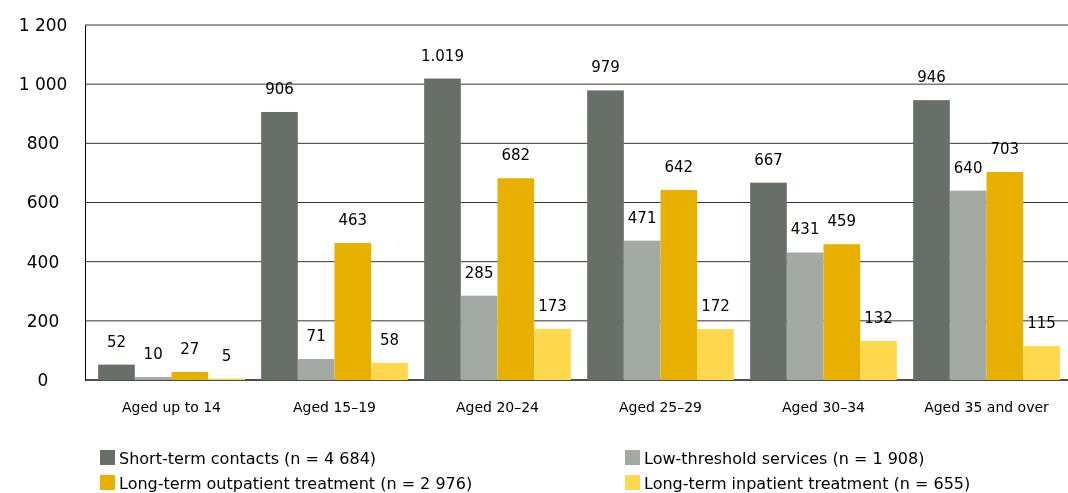  What do you see at coordinates (116, 341) in the screenshot?
I see `data-label: 52` at bounding box center [116, 341].